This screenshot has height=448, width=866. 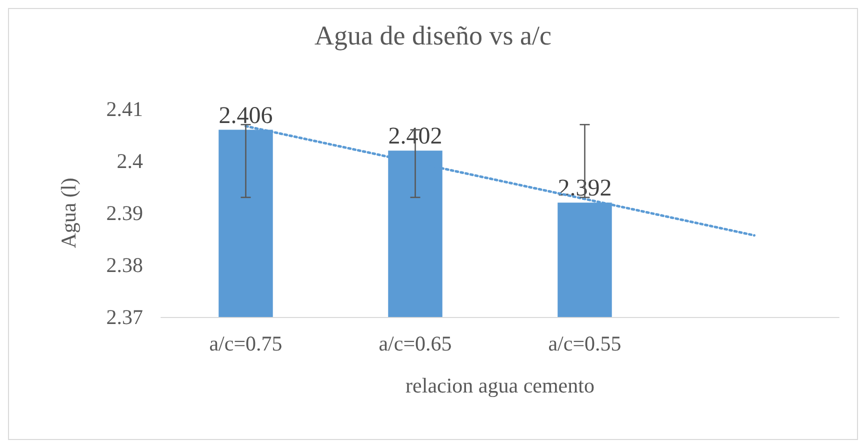 I want to click on data-label: 2.406, so click(x=245, y=115).